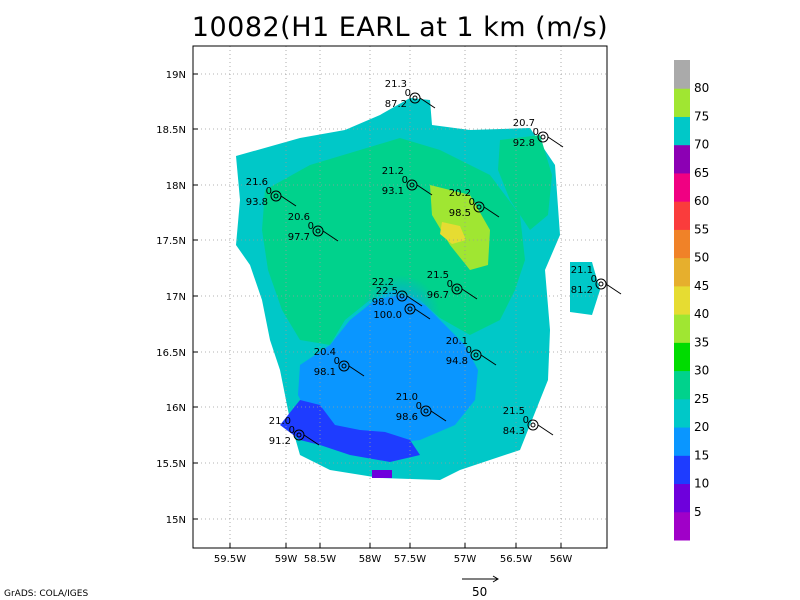  I want to click on colorbar-label: 30, so click(701, 371).